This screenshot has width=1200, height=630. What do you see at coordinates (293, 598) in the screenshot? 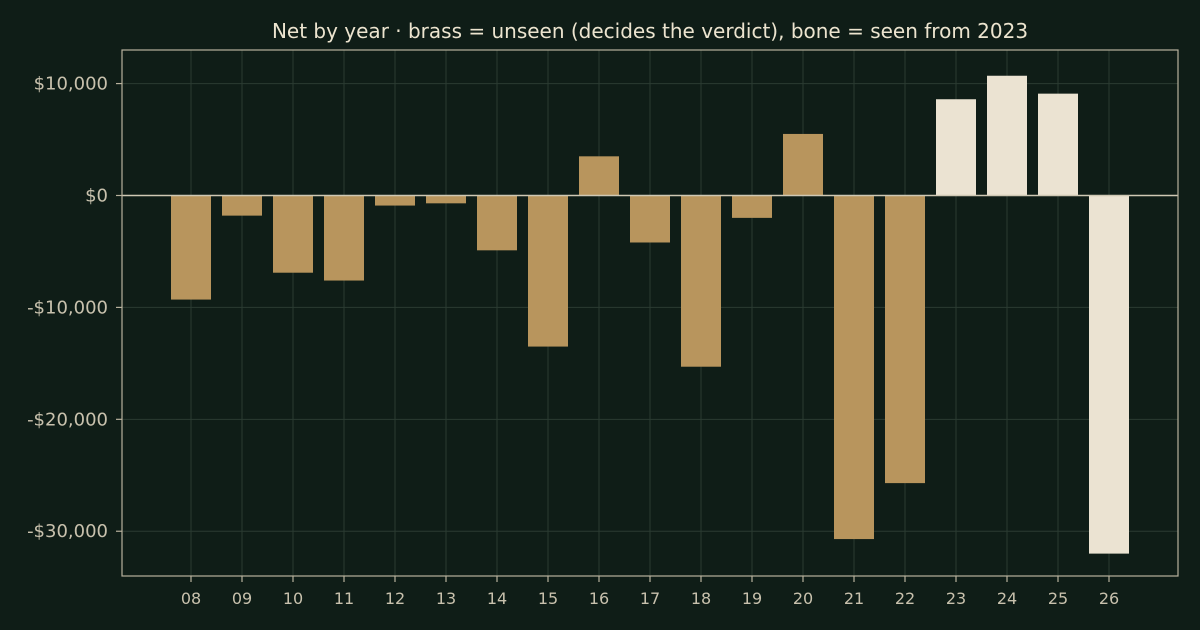
I see `x-tick-label-10: 10` at bounding box center [293, 598].